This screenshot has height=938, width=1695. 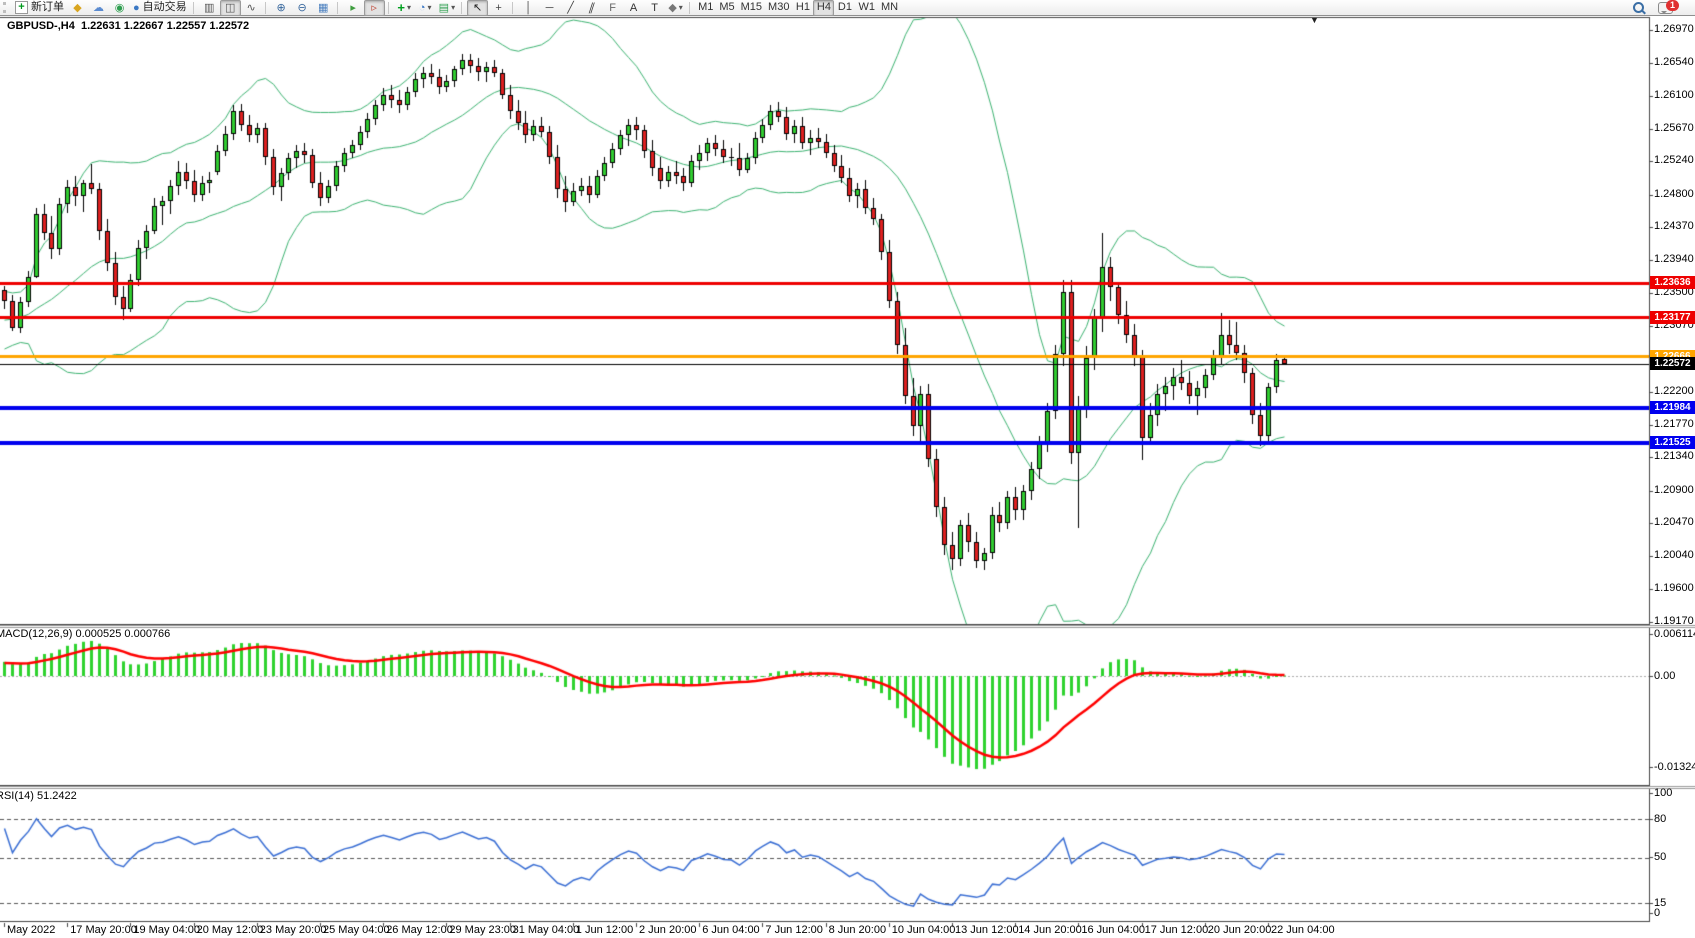 What do you see at coordinates (1638, 7) in the screenshot?
I see `search-icon` at bounding box center [1638, 7].